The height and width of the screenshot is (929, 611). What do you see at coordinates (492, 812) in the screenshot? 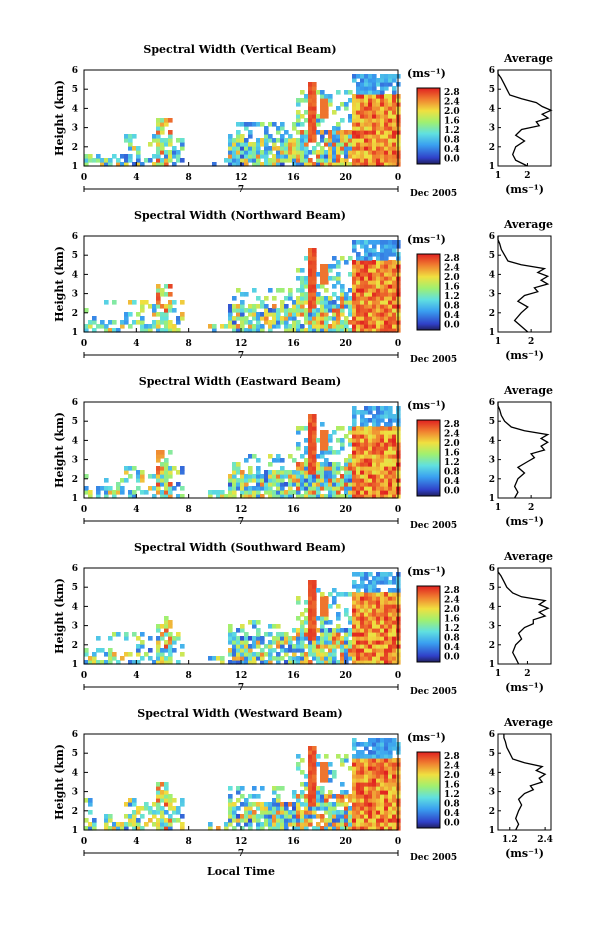
I see `average-y-tick-label: 2` at bounding box center [492, 812].